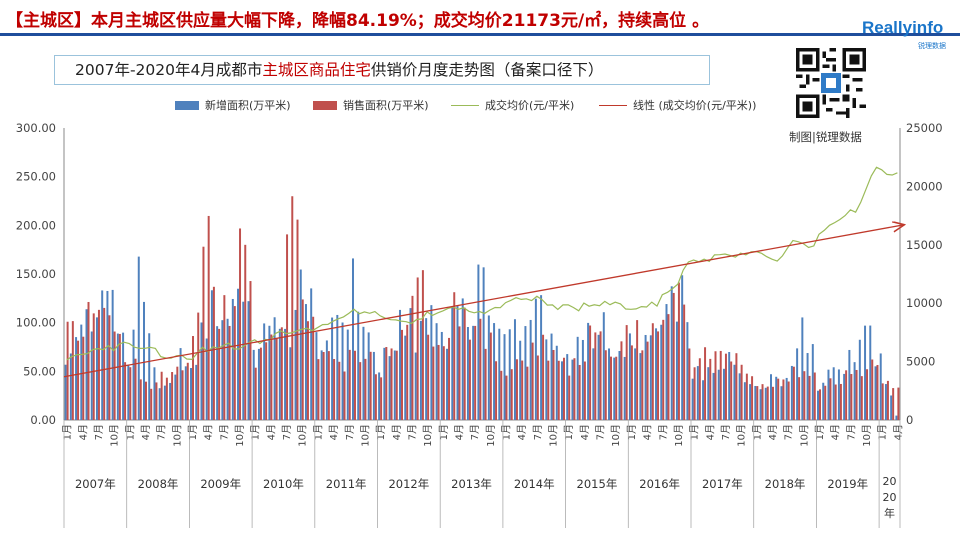  Describe the element at coordinates (695, 105) in the screenshot. I see `legend-label-trend: 线性 (成交均价(元/平米))` at that location.